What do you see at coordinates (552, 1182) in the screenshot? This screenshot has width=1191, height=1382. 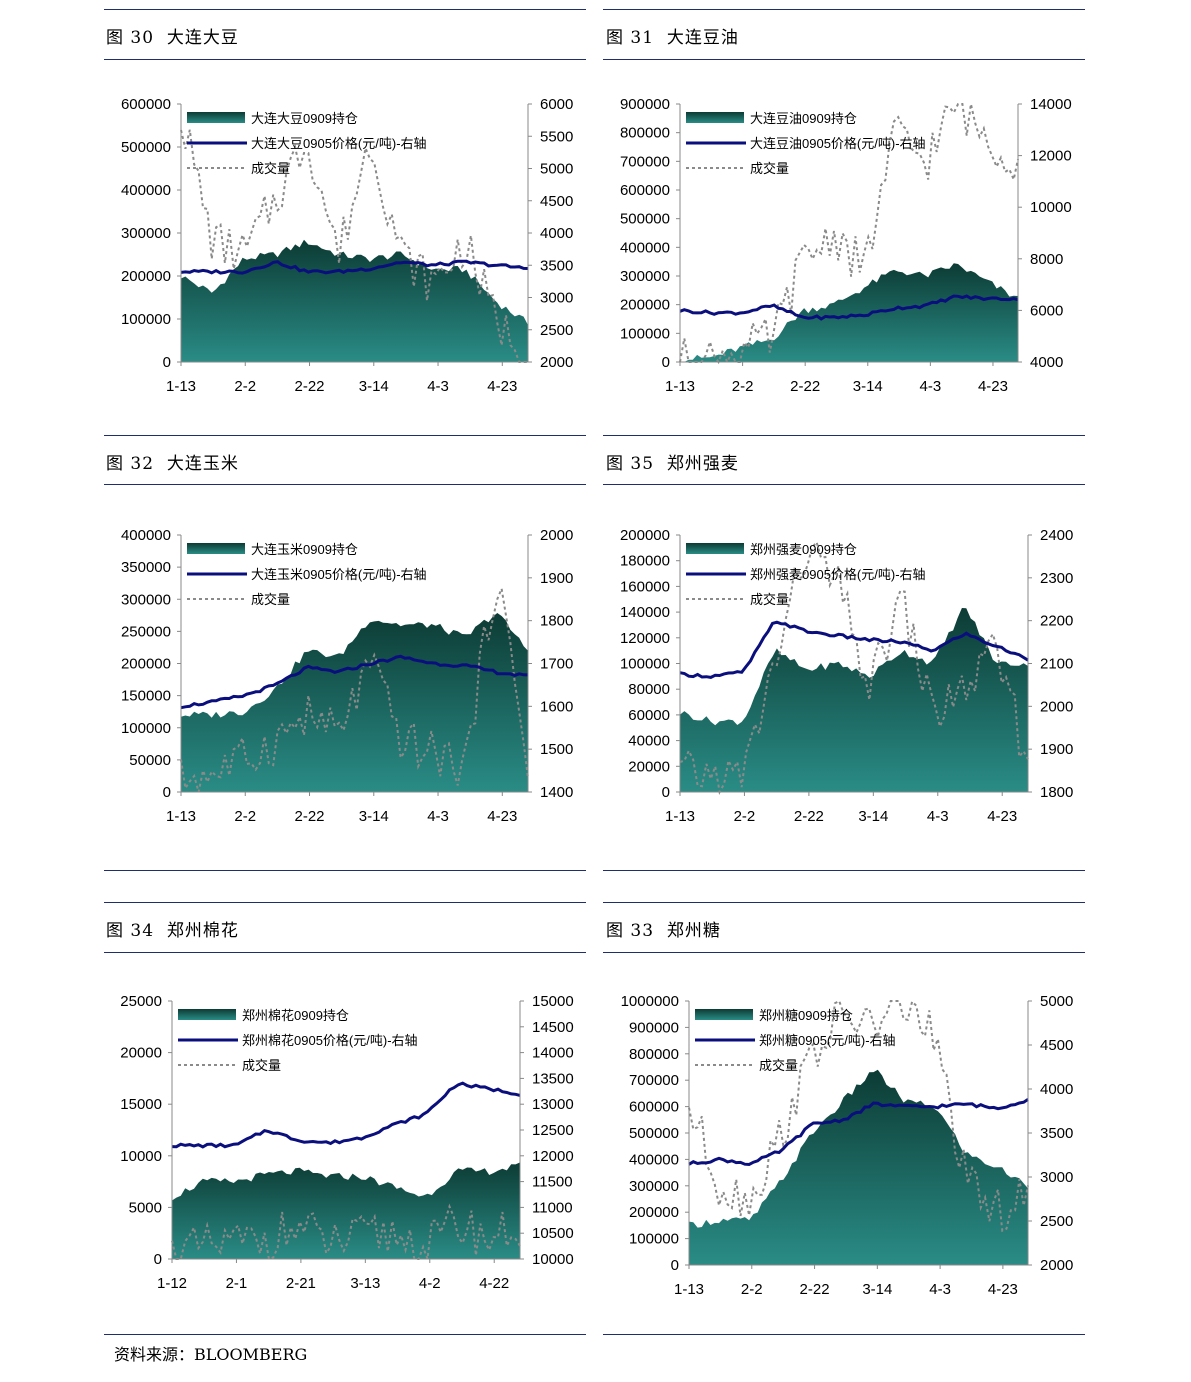 I see `right-tick-label: 11500` at bounding box center [552, 1182].